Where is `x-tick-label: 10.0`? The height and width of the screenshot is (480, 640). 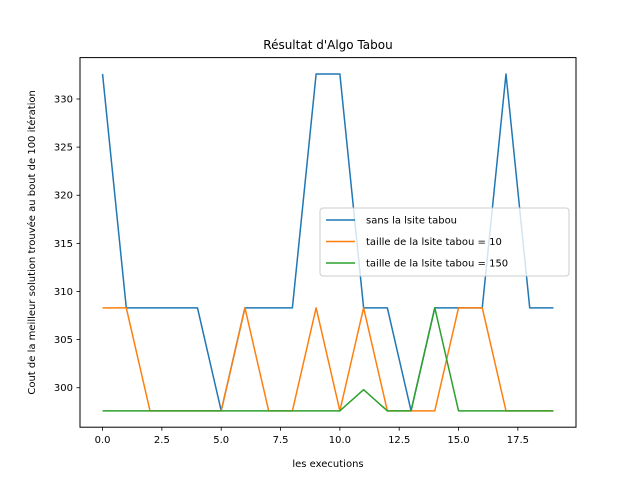
x-tick-label: 10.0 is located at coordinates (340, 440).